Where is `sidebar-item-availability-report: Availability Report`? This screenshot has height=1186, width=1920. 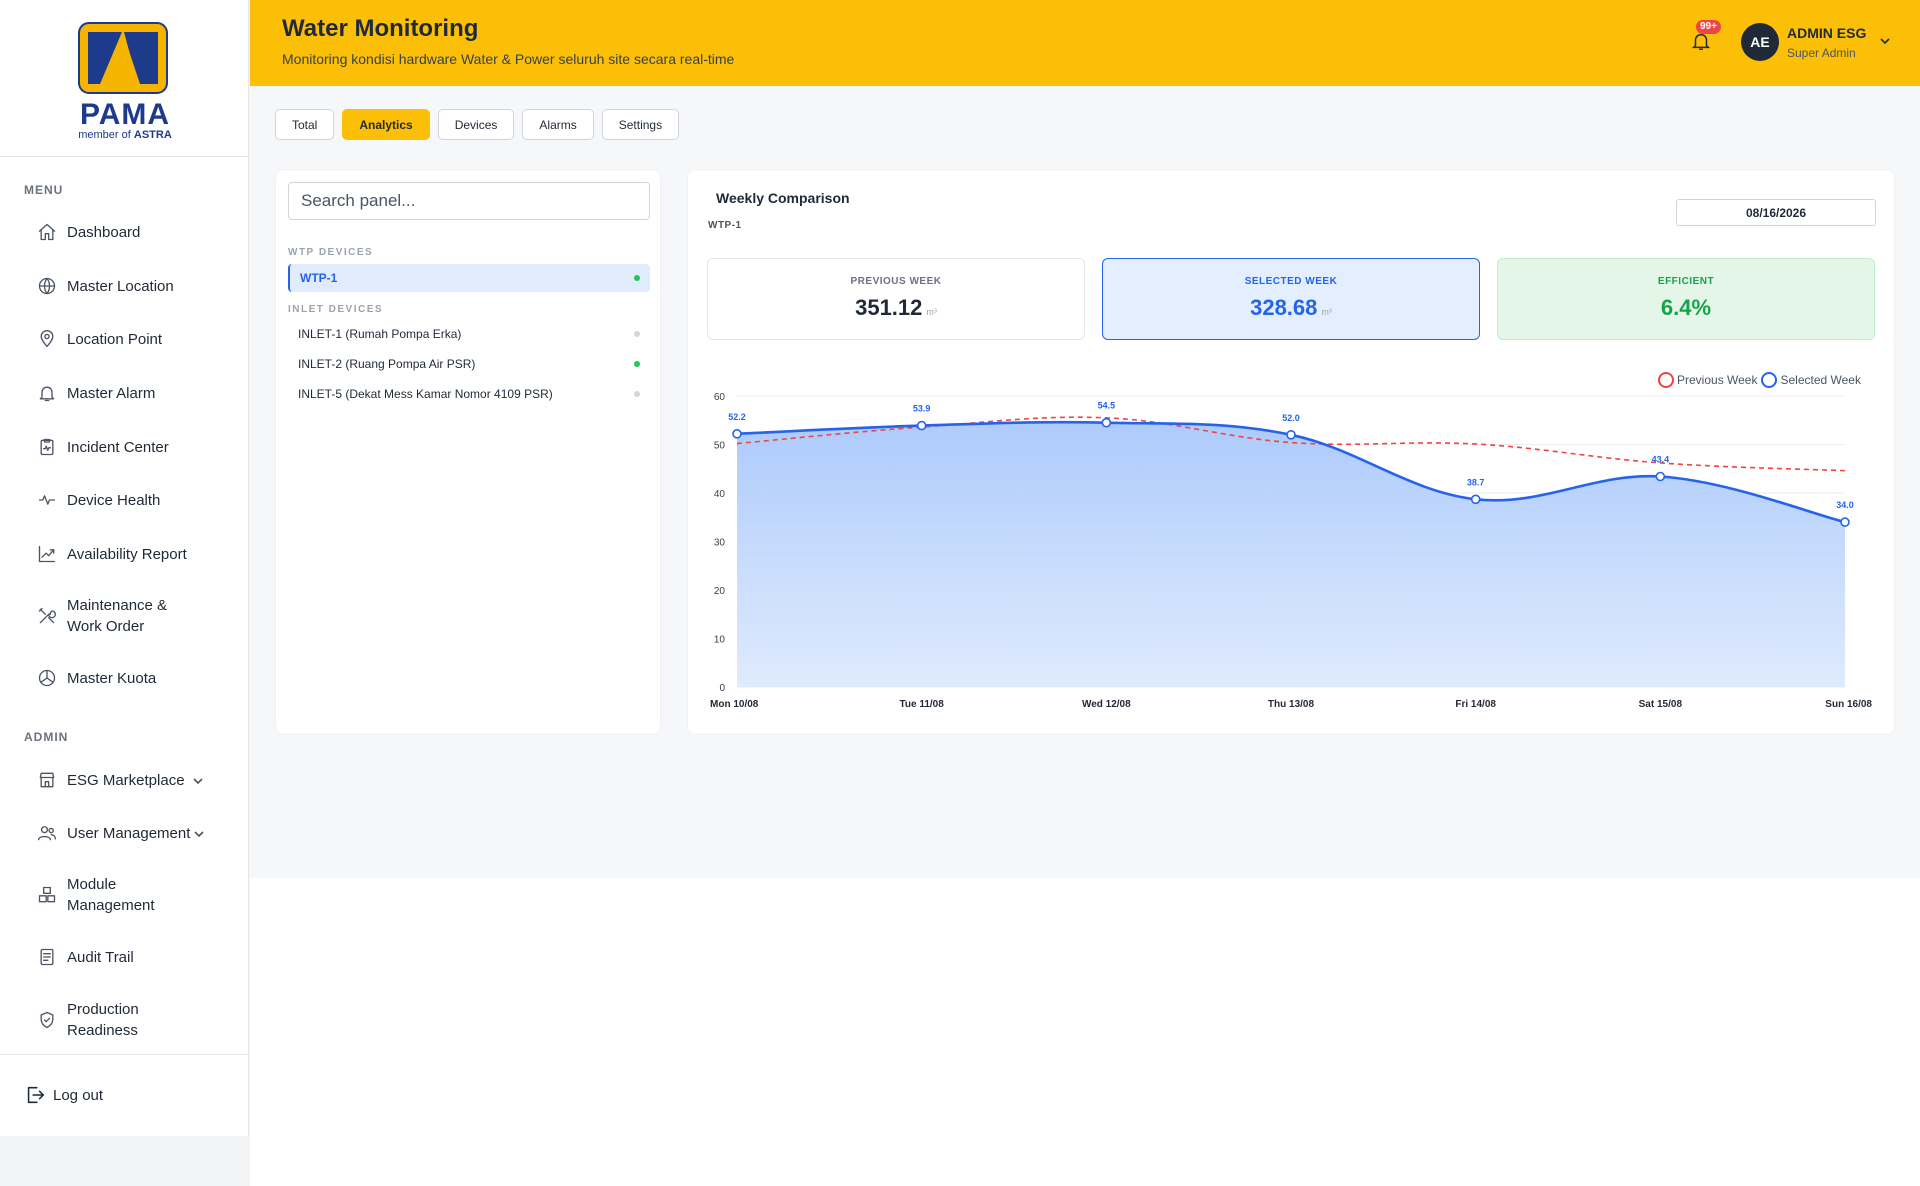 sidebar-item-availability-report: Availability Report is located at coordinates (136, 554).